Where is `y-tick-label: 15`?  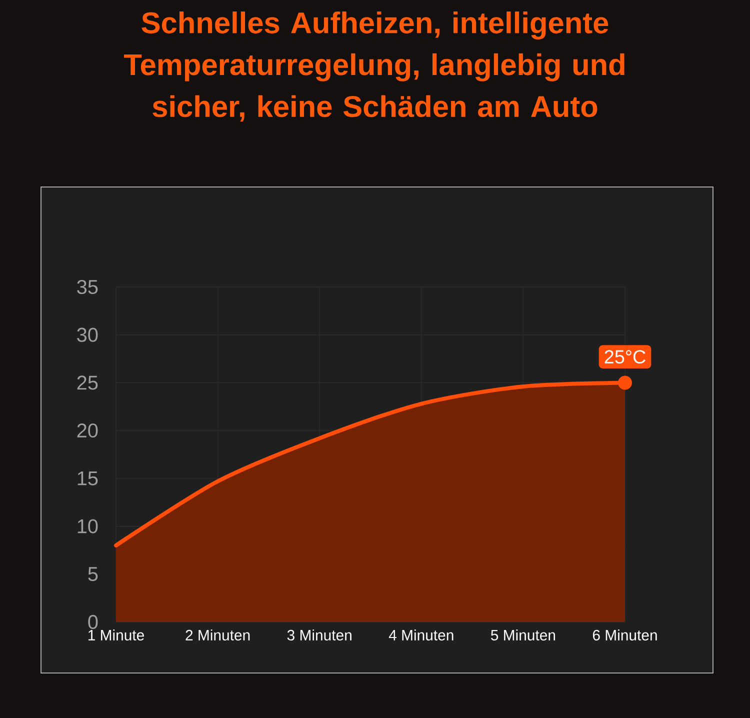
y-tick-label: 15 is located at coordinates (88, 478).